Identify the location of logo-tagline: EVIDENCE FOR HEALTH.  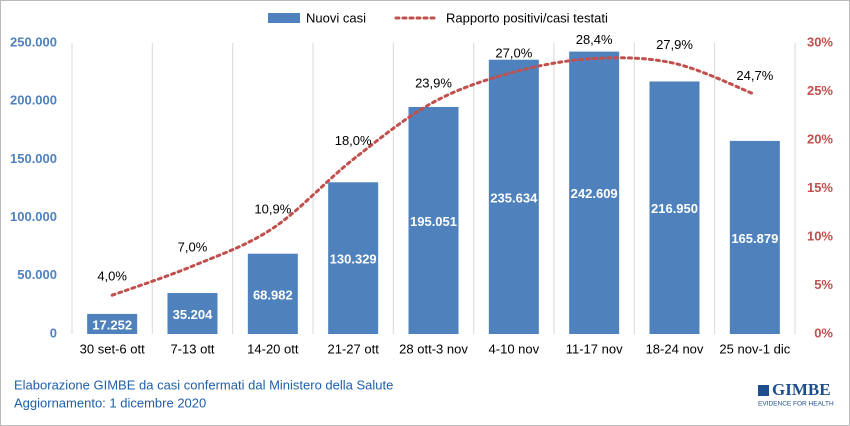
(796, 404).